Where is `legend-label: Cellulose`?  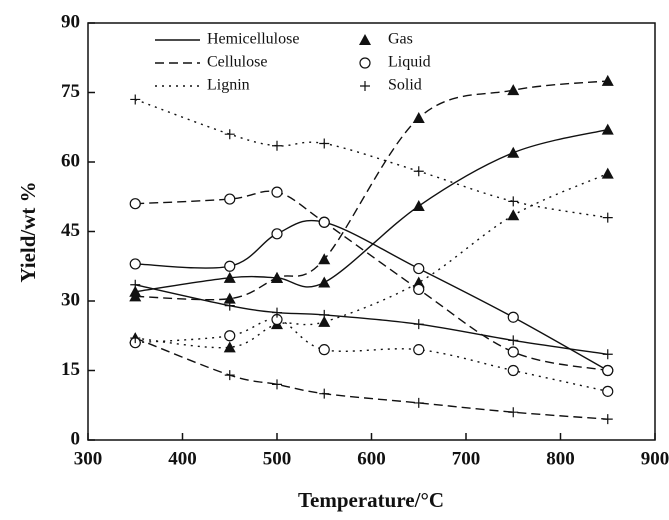
legend-label: Cellulose is located at coordinates (237, 62).